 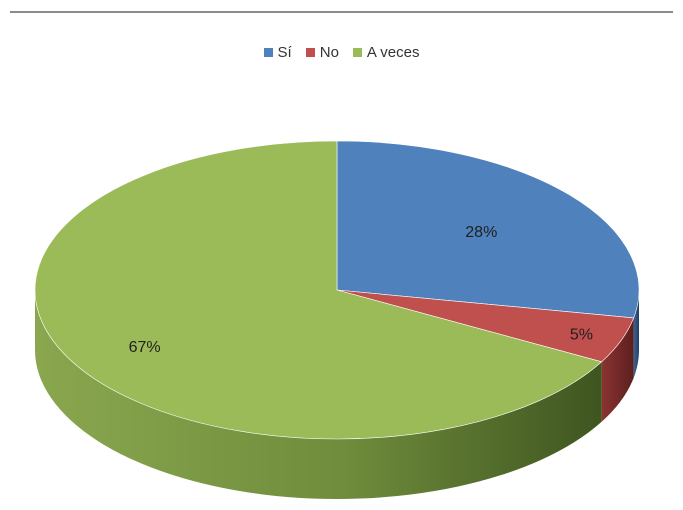 I want to click on legend-item-no: No, so click(x=322, y=52).